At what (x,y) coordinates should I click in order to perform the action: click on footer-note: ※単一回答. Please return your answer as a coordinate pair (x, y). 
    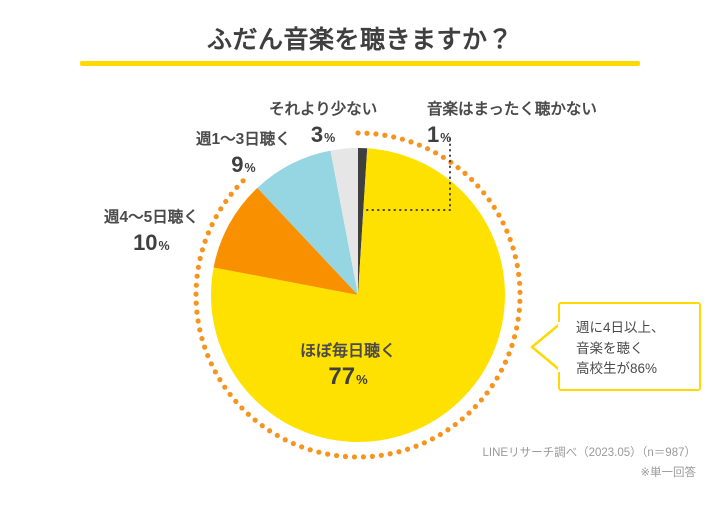
    Looking at the image, I should click on (668, 472).